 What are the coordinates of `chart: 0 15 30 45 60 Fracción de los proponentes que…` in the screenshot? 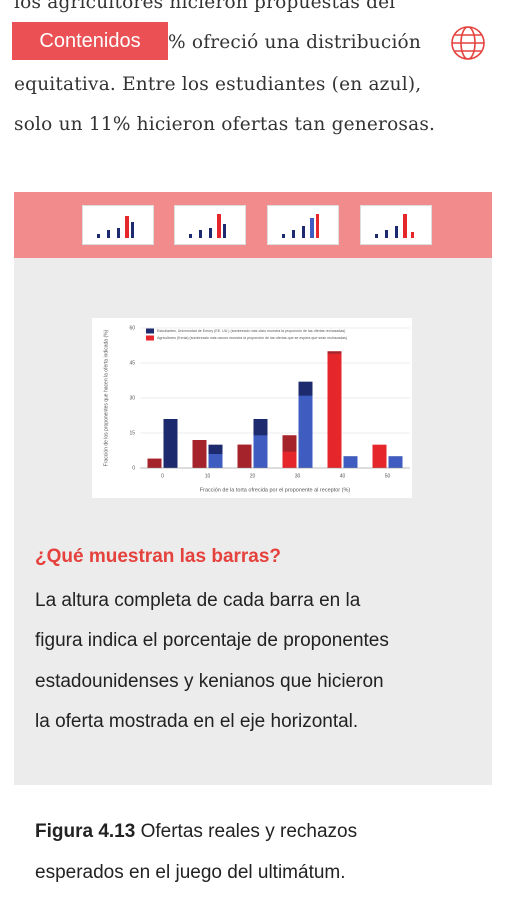 It's located at (252, 408).